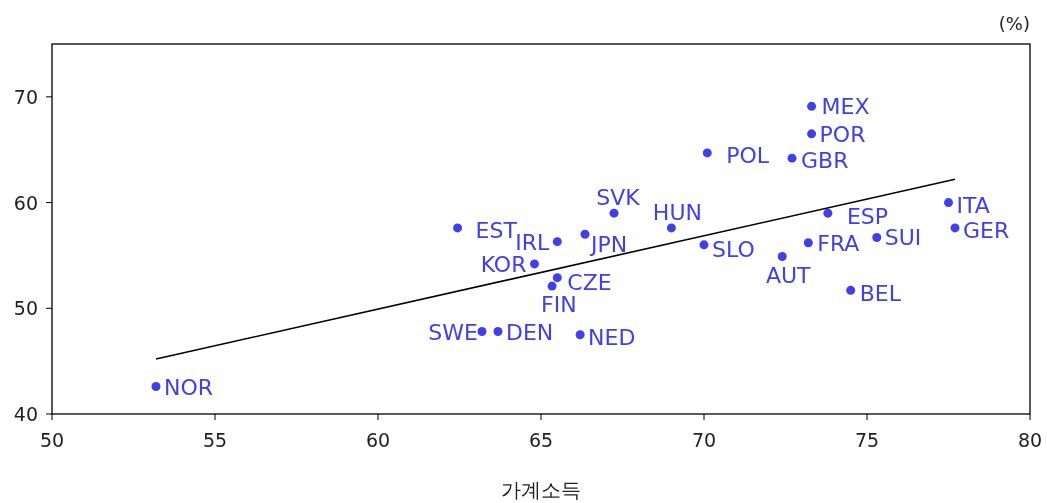 The width and height of the screenshot is (1047, 503). What do you see at coordinates (842, 134) in the screenshot?
I see `annotation: POR` at bounding box center [842, 134].